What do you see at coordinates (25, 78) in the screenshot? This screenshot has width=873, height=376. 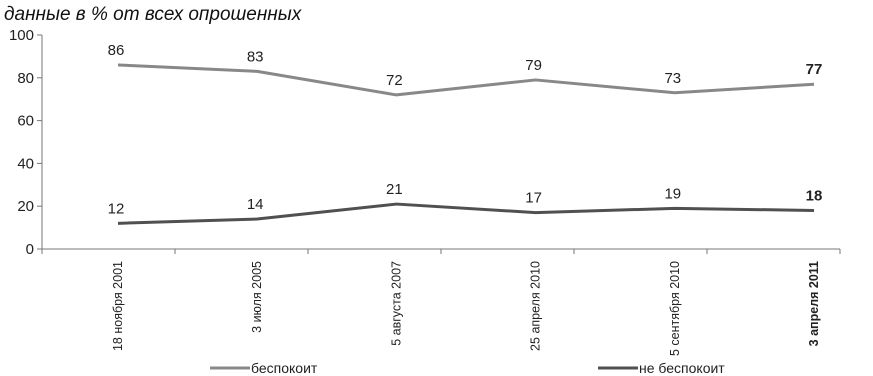 I see `y-tick-label: 80` at bounding box center [25, 78].